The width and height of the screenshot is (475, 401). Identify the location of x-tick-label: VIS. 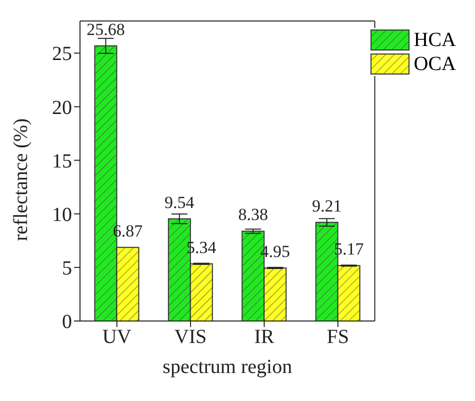
(190, 337).